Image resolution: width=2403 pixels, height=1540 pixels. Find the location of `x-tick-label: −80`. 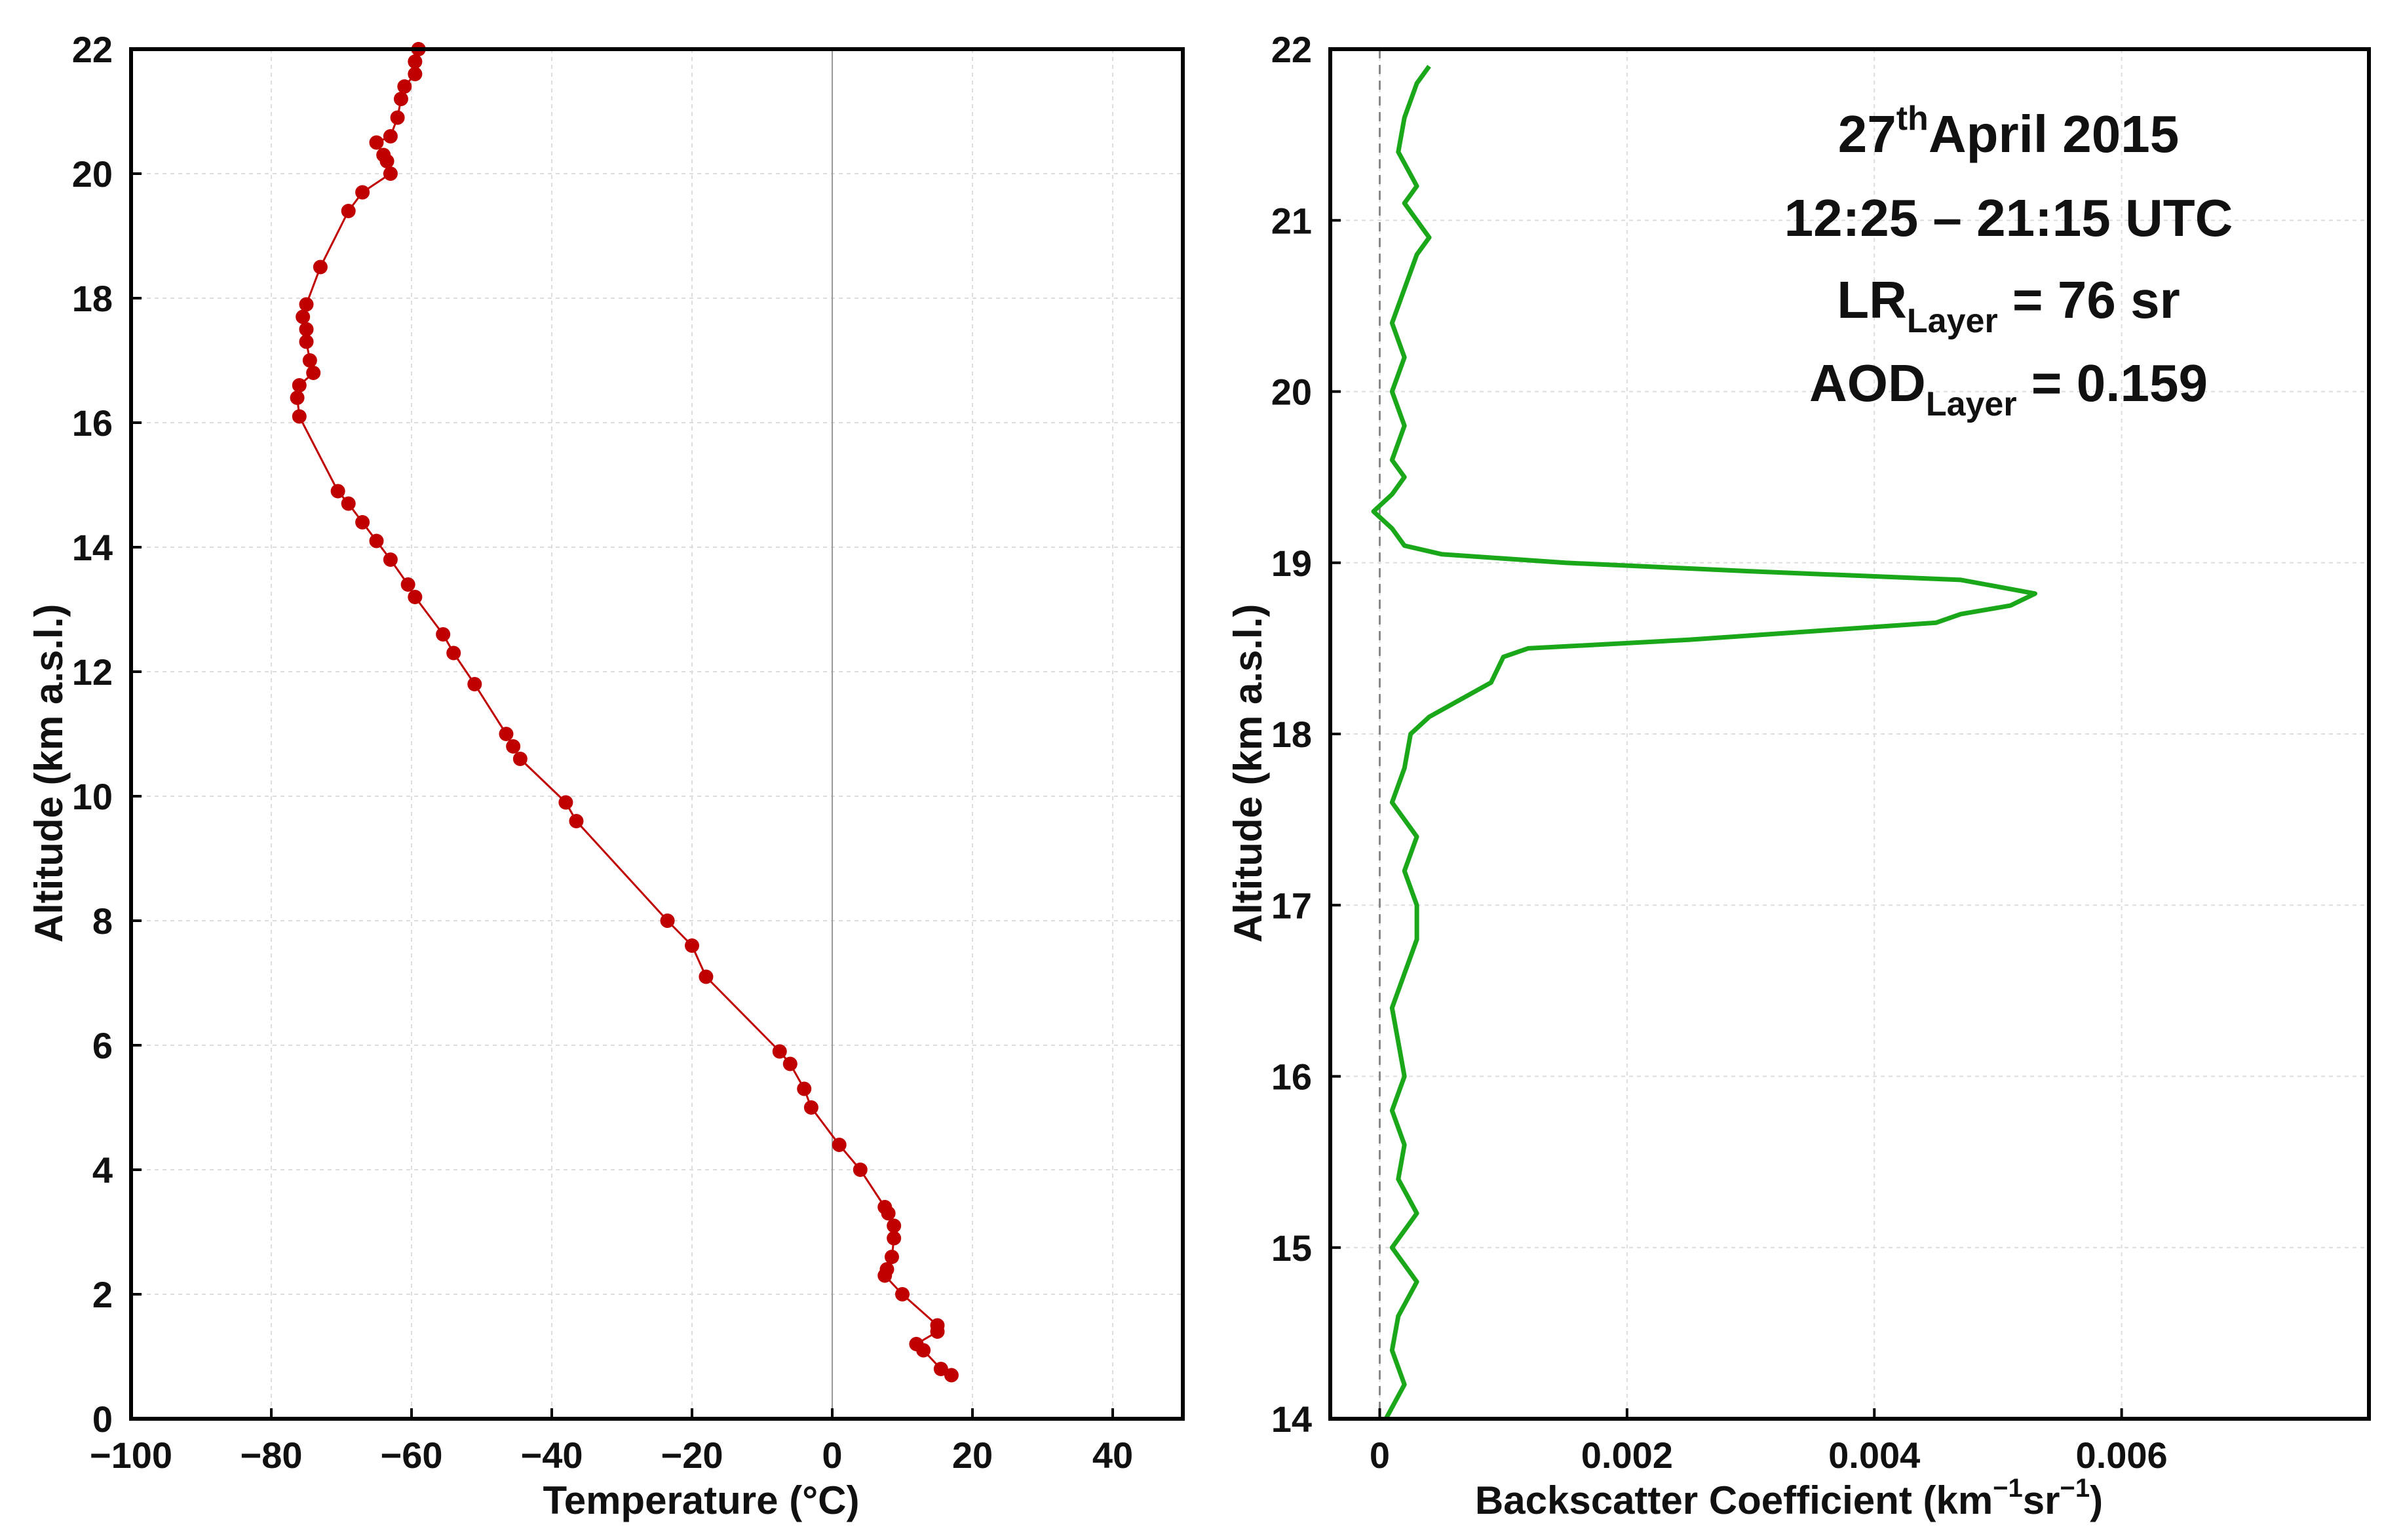

x-tick-label: −80 is located at coordinates (272, 1455).